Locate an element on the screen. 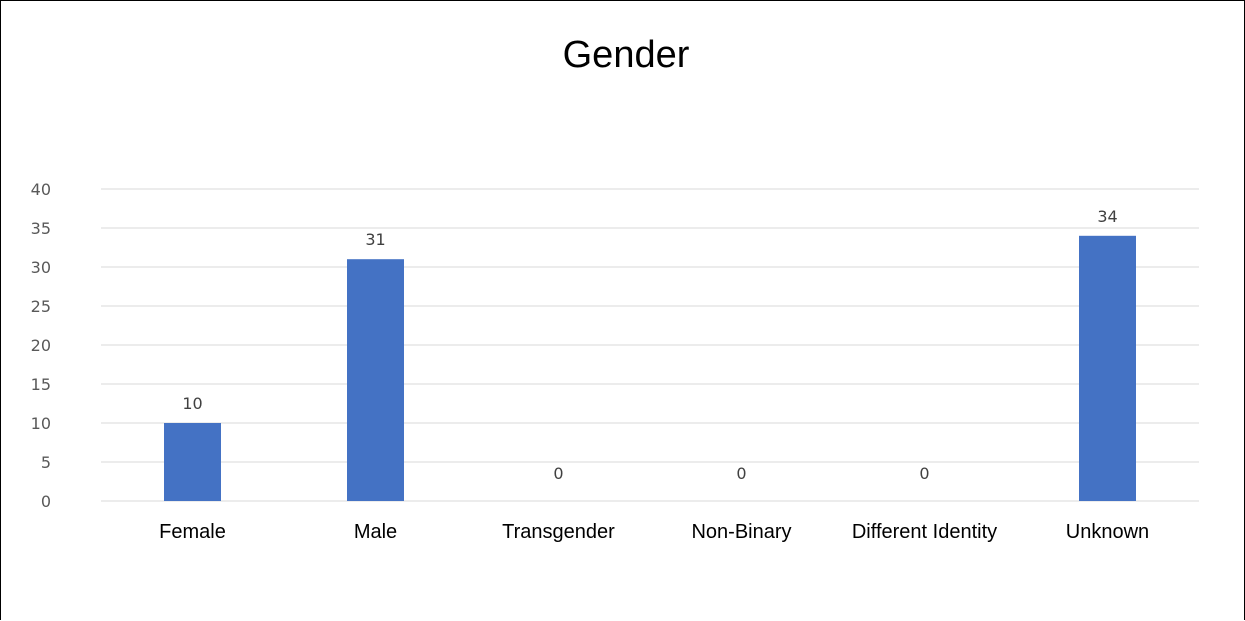  data-label: 31 is located at coordinates (375, 239).